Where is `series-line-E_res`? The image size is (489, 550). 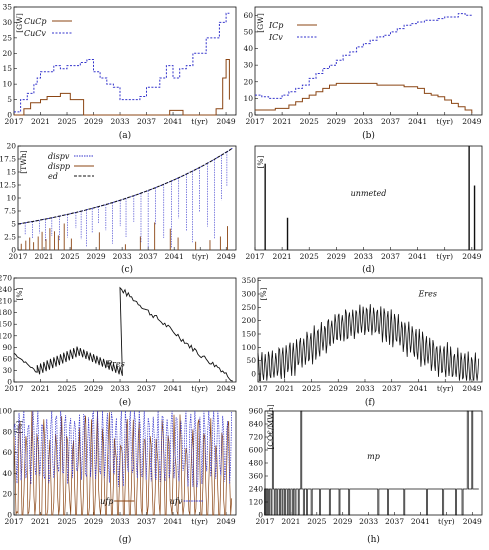 series-line-E_res is located at coordinates (368, 343).